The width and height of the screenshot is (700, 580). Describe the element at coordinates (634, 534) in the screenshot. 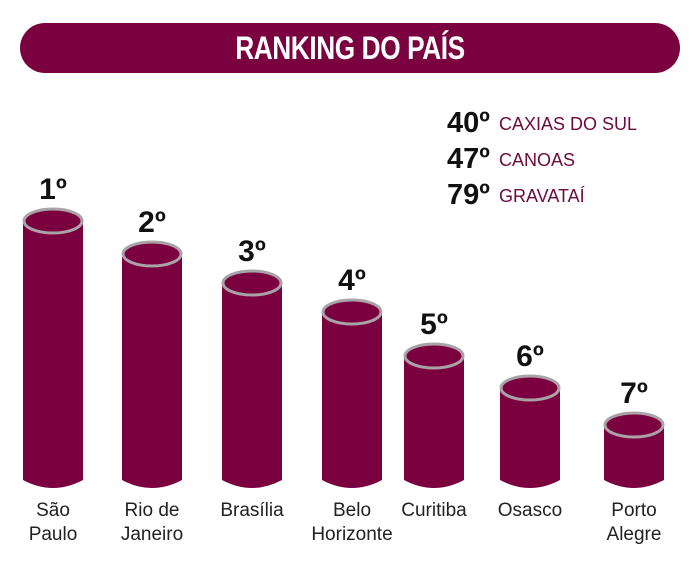

I see `city-label-line: Alegre` at that location.